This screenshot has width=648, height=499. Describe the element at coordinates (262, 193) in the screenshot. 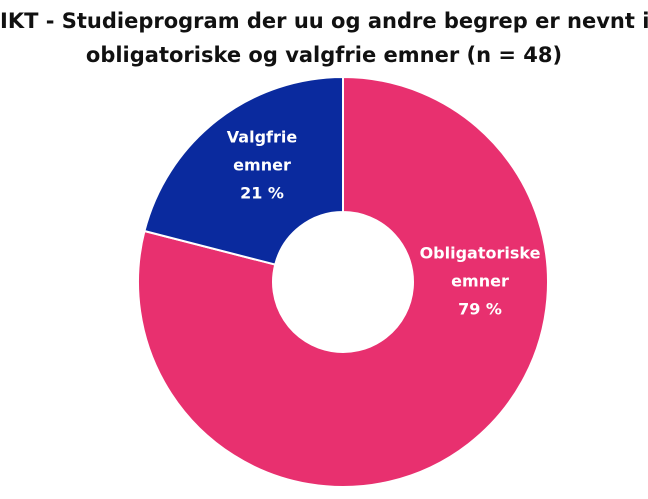

I see `slice-1-label-line-2: 21 %` at that location.